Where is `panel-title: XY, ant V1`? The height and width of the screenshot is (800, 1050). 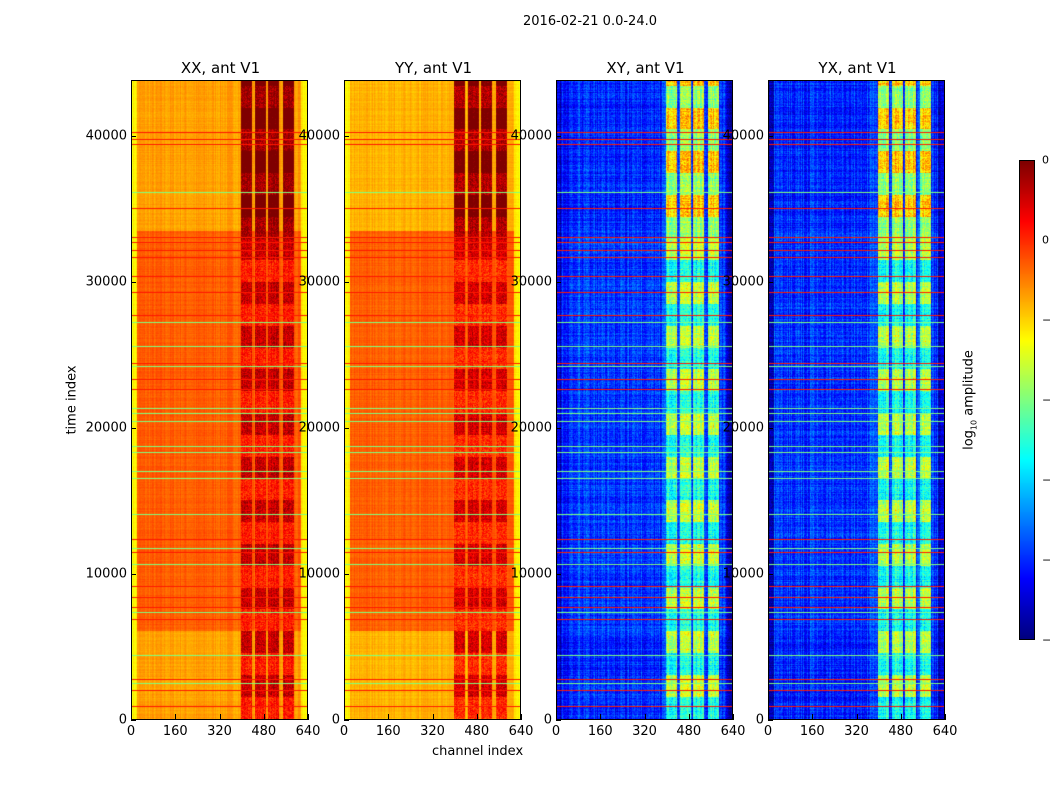 panel-title: XY, ant V1 is located at coordinates (645, 68).